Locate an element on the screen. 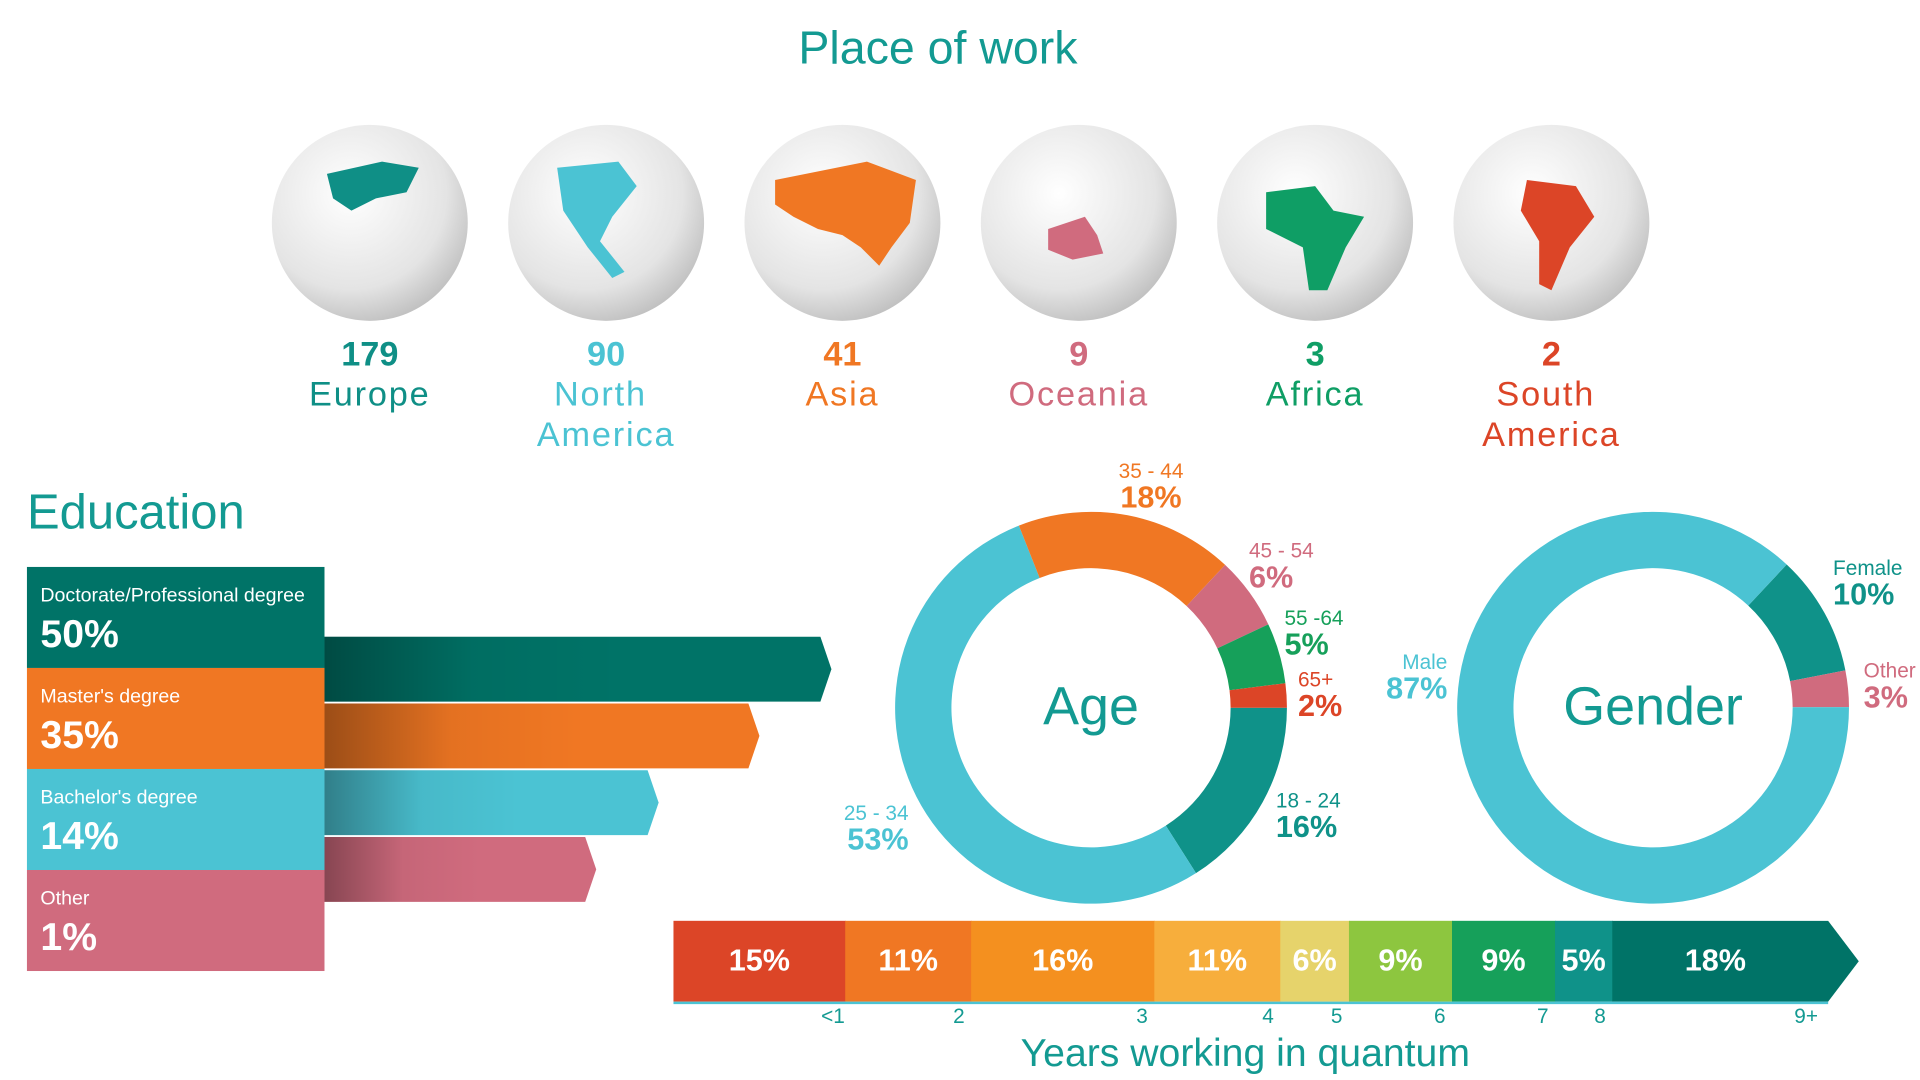 The height and width of the screenshot is (1080, 1920). x-tick-label: 6 is located at coordinates (1440, 1016).